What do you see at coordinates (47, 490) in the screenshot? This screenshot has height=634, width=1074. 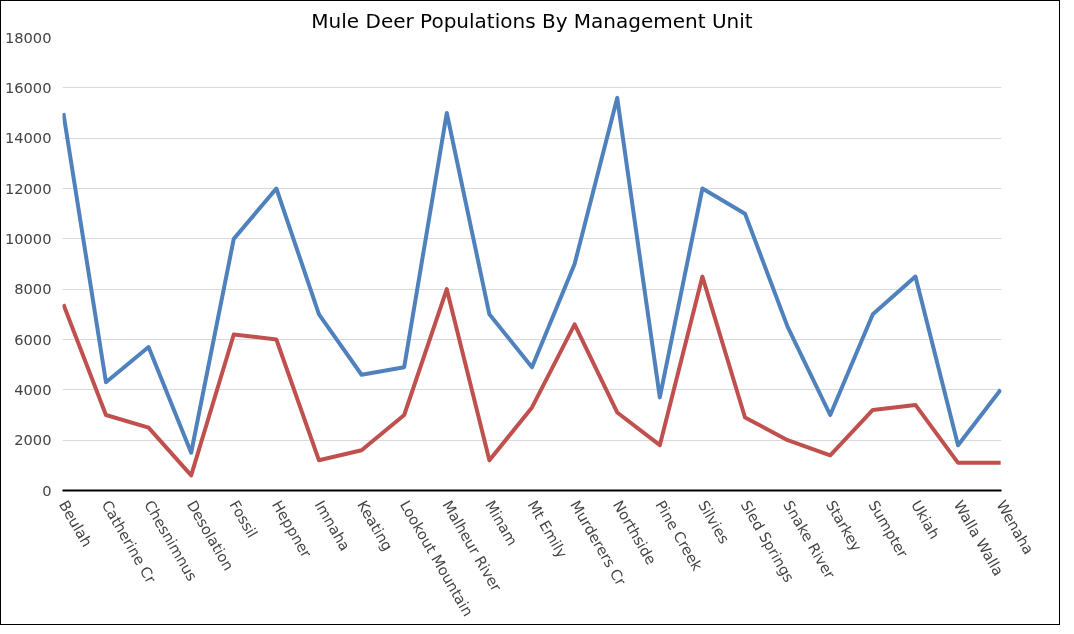 I see `y-tick-label: 0` at bounding box center [47, 490].